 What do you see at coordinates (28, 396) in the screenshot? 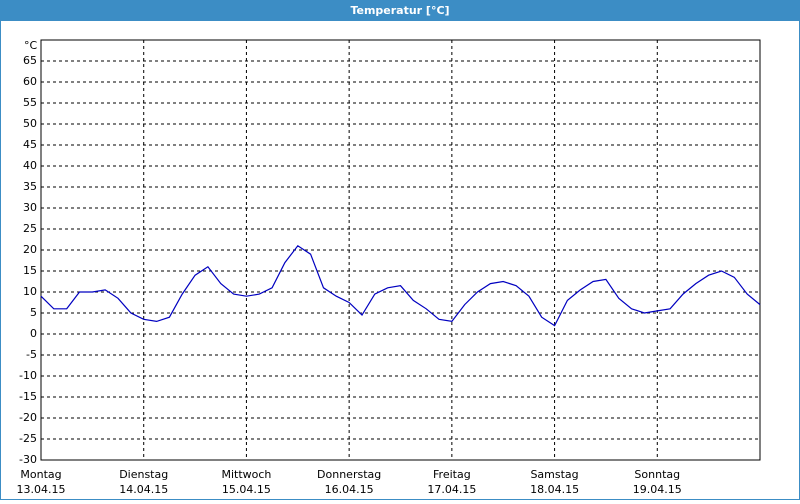
I see `y-tick-label: -15` at bounding box center [28, 396].